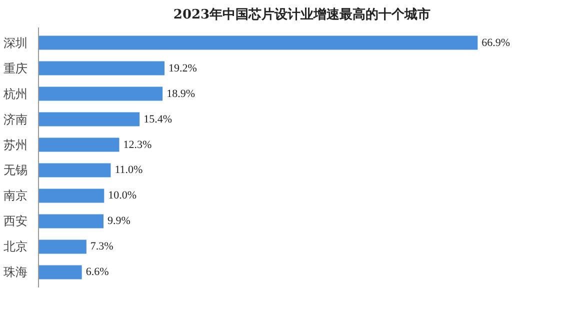  Describe the element at coordinates (128, 170) in the screenshot. I see `data-label: 11.0%` at that location.